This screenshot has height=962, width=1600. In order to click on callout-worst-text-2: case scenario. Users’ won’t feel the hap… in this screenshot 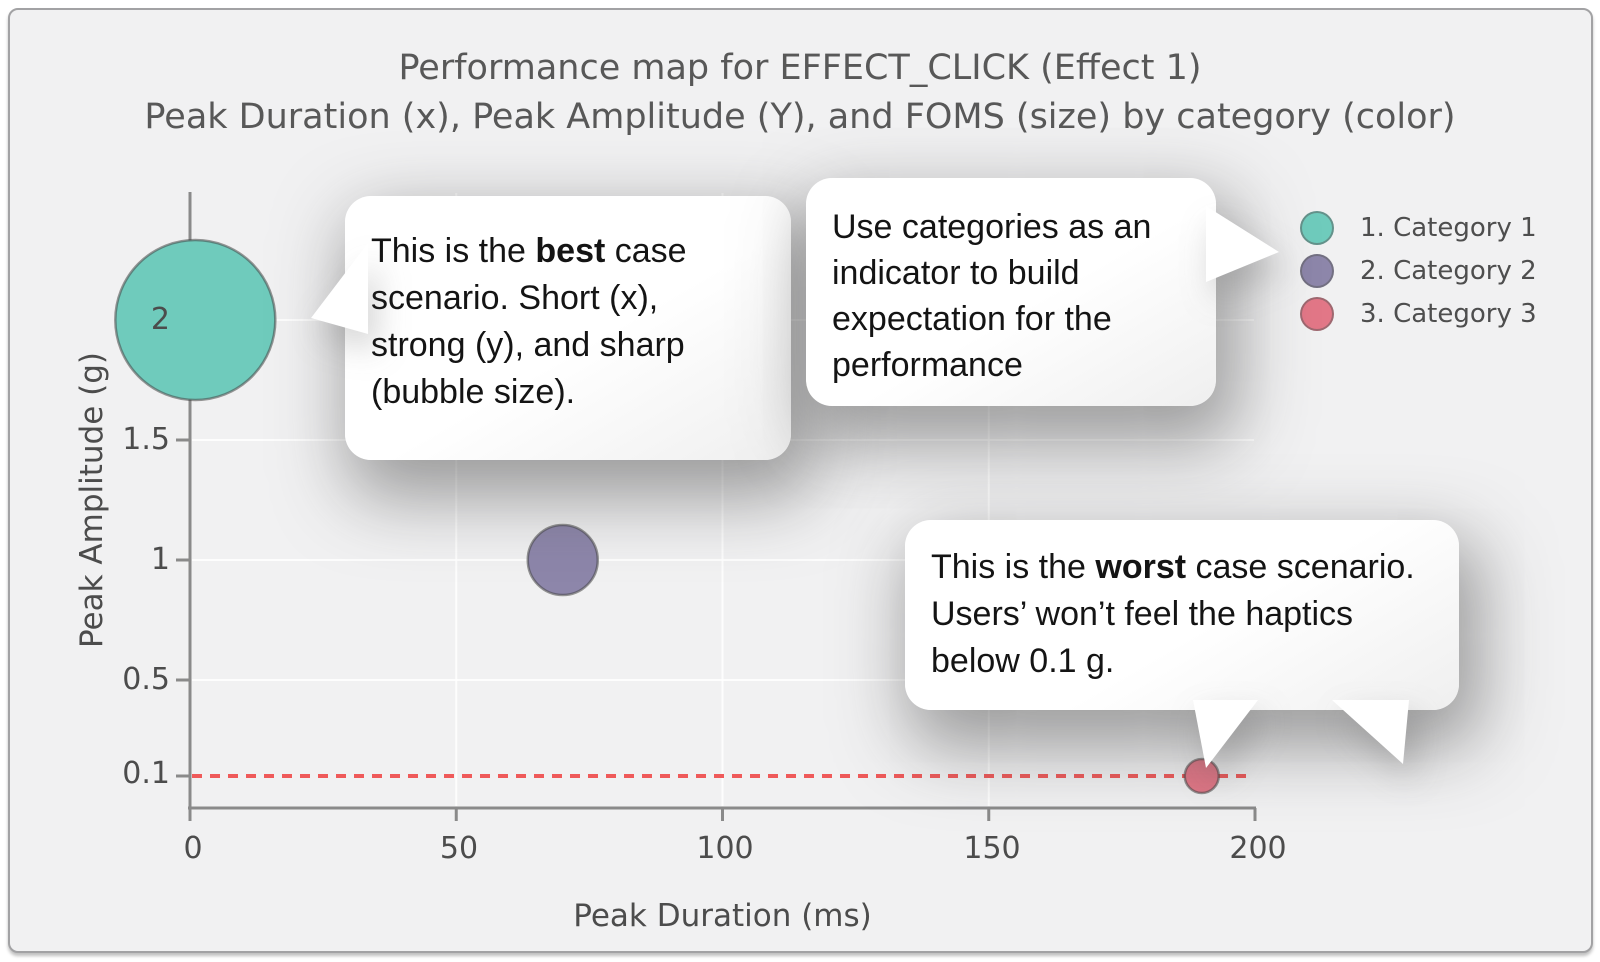, I will do `click(1173, 614)`.